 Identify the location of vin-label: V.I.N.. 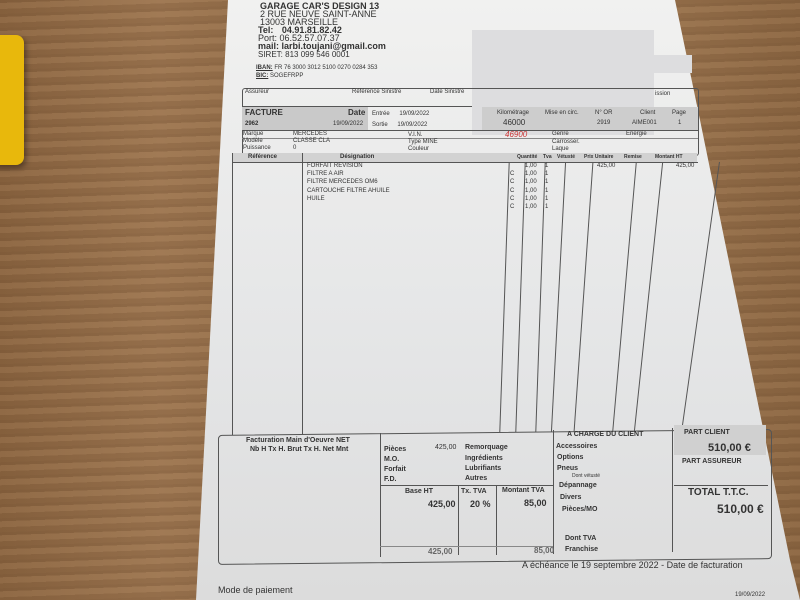
(415, 135).